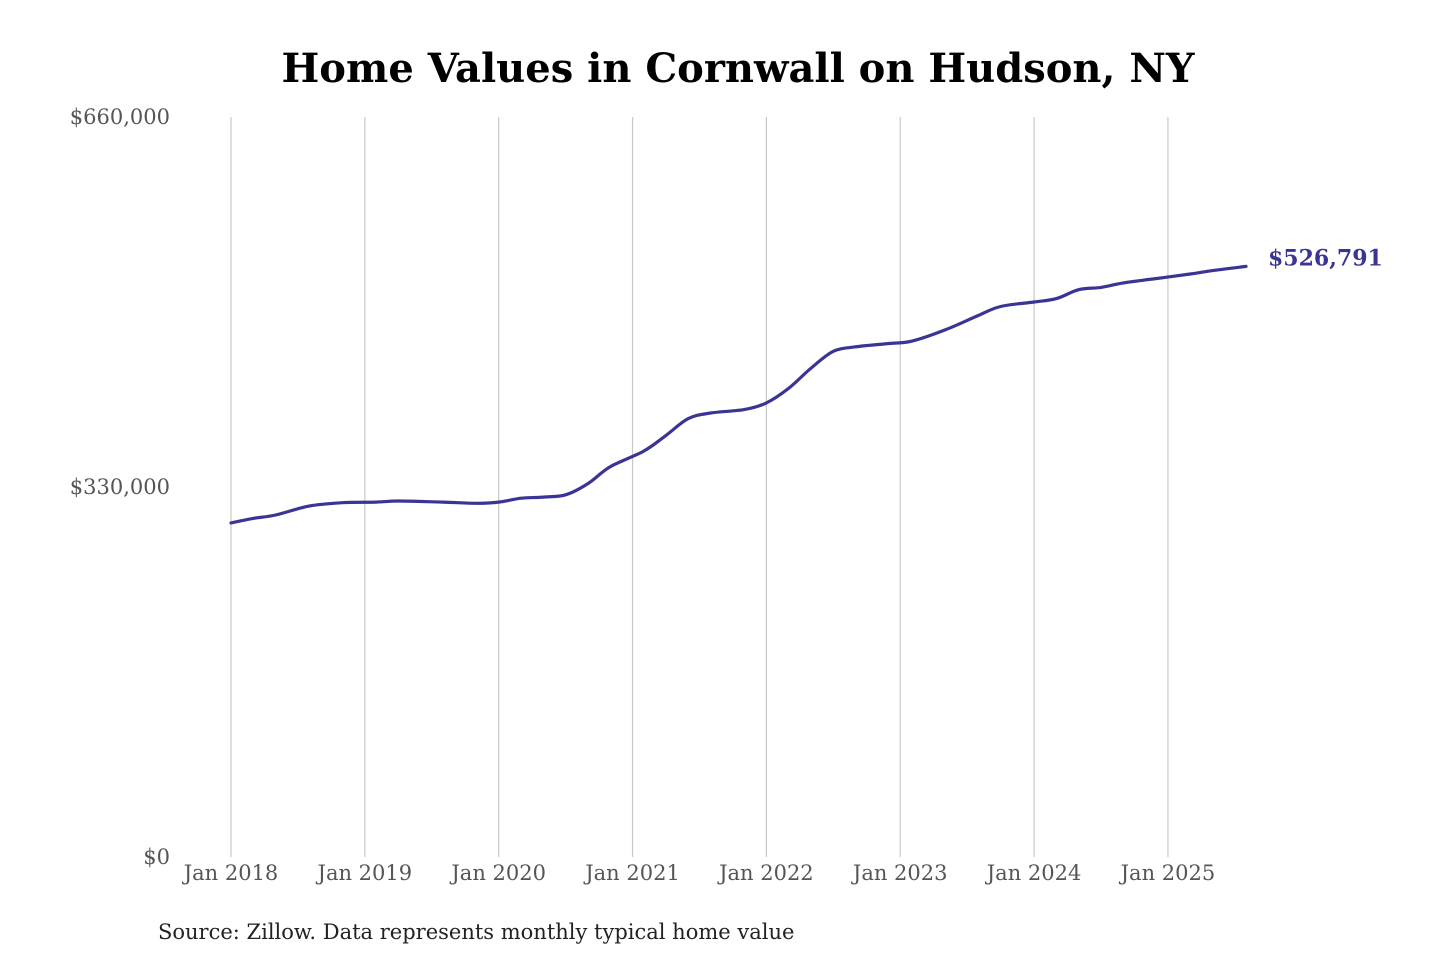 The width and height of the screenshot is (1440, 960). What do you see at coordinates (156, 857) in the screenshot?
I see `y-tick-label: $0` at bounding box center [156, 857].